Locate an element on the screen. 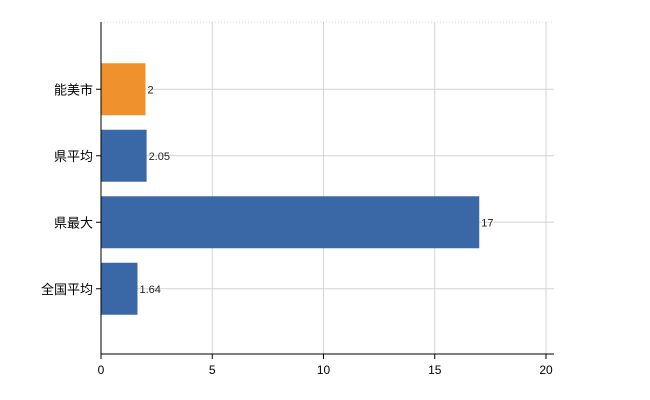  data-label: 2.05 is located at coordinates (159, 157).